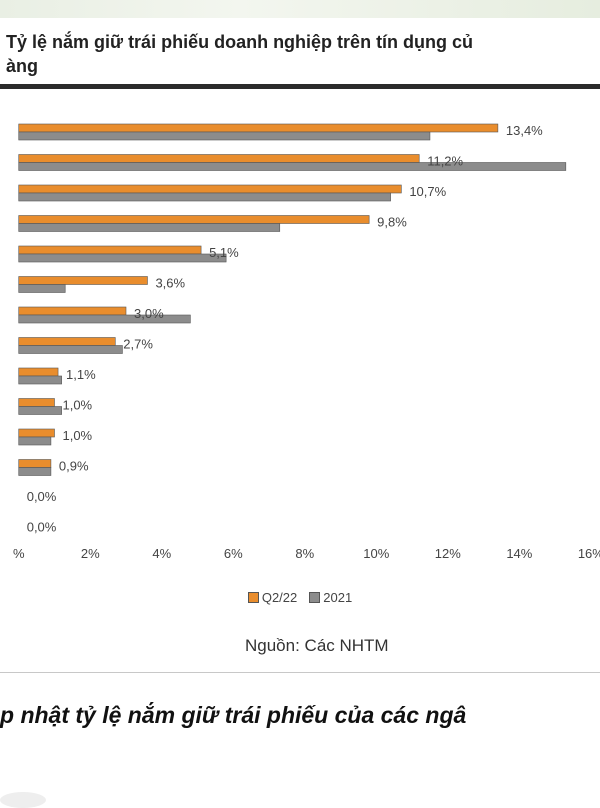 This screenshot has width=600, height=808. What do you see at coordinates (23, 800) in the screenshot?
I see `bottom-partial-icon` at bounding box center [23, 800].